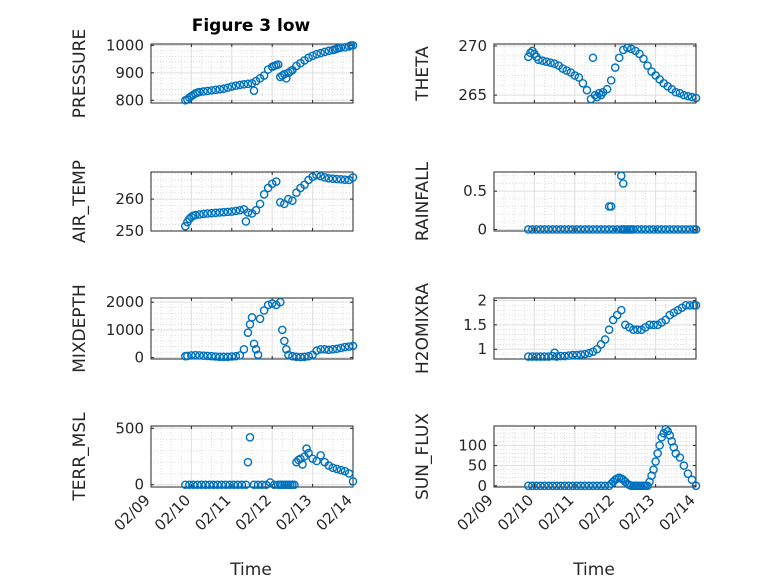  Describe the element at coordinates (139, 485) in the screenshot. I see `y-tick-label: 0` at that location.